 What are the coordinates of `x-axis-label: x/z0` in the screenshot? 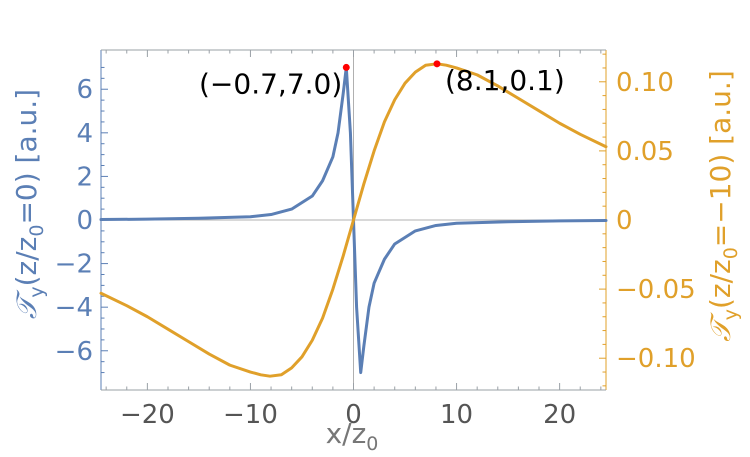 It's located at (352, 436).